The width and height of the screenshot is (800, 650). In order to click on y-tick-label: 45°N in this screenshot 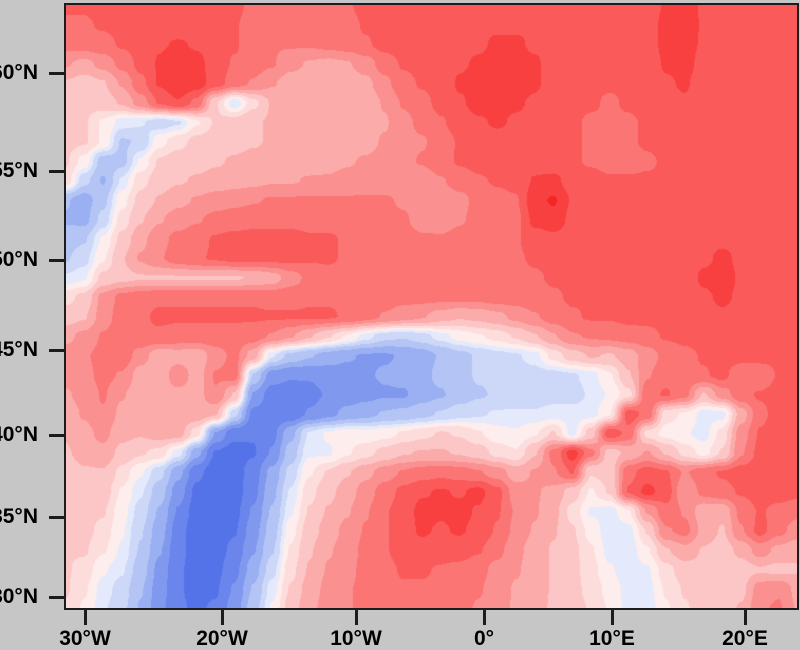, I will do `click(19, 349)`.